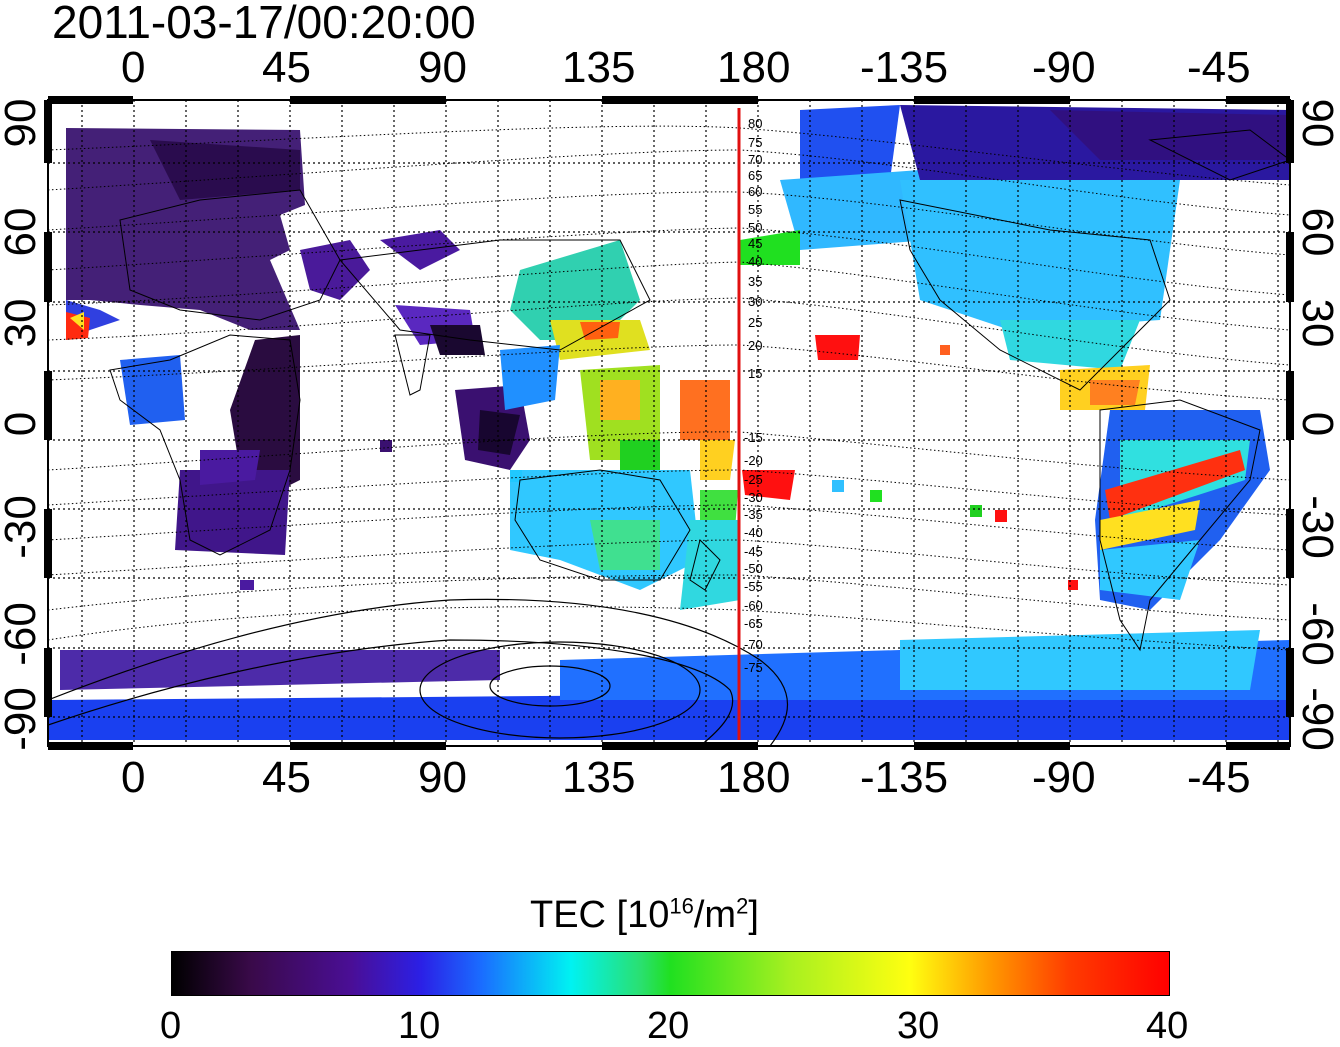 This screenshot has width=1340, height=1047. Describe the element at coordinates (755, 243) in the screenshot. I see `contour-label: 45` at that location.